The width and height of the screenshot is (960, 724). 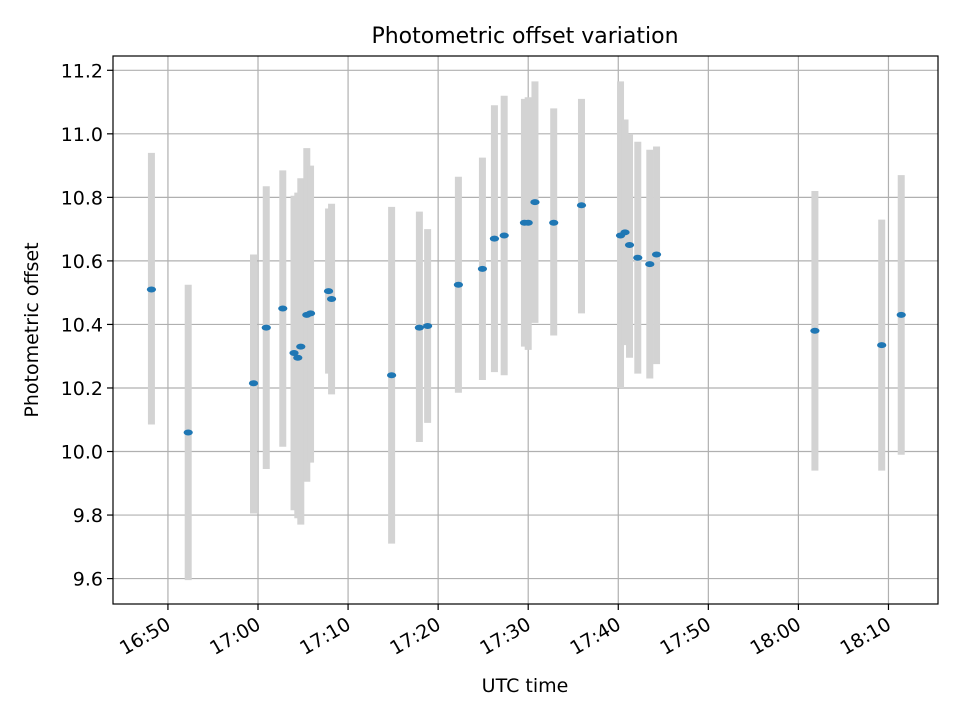 I want to click on y-tick-label: 10.0, so click(x=82, y=453).